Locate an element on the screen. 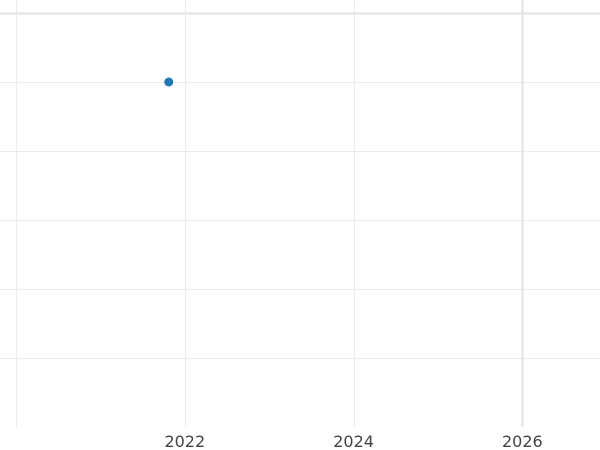 The height and width of the screenshot is (450, 600). data-point is located at coordinates (169, 82).